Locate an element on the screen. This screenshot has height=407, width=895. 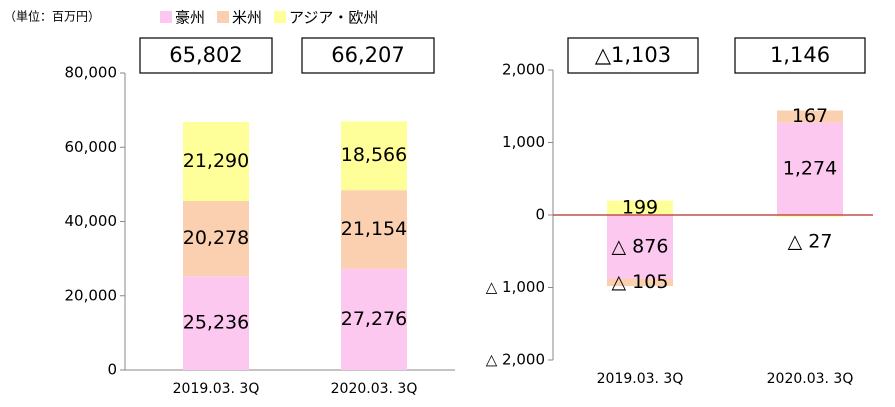
data-label: △ 876 is located at coordinates (640, 246).